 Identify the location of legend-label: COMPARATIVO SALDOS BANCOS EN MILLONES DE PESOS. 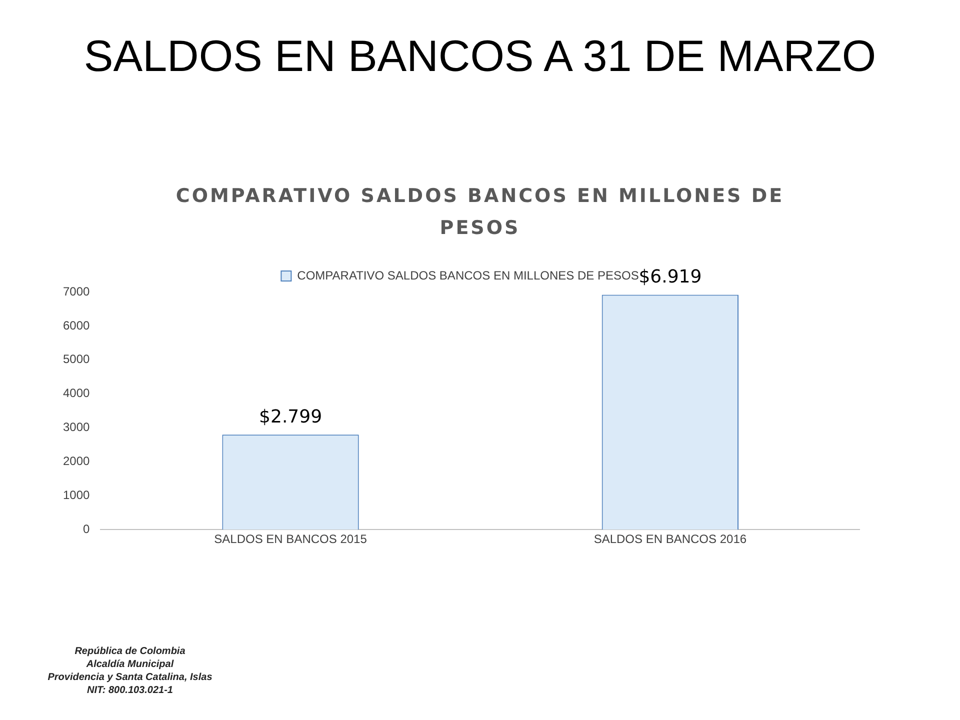
(468, 275).